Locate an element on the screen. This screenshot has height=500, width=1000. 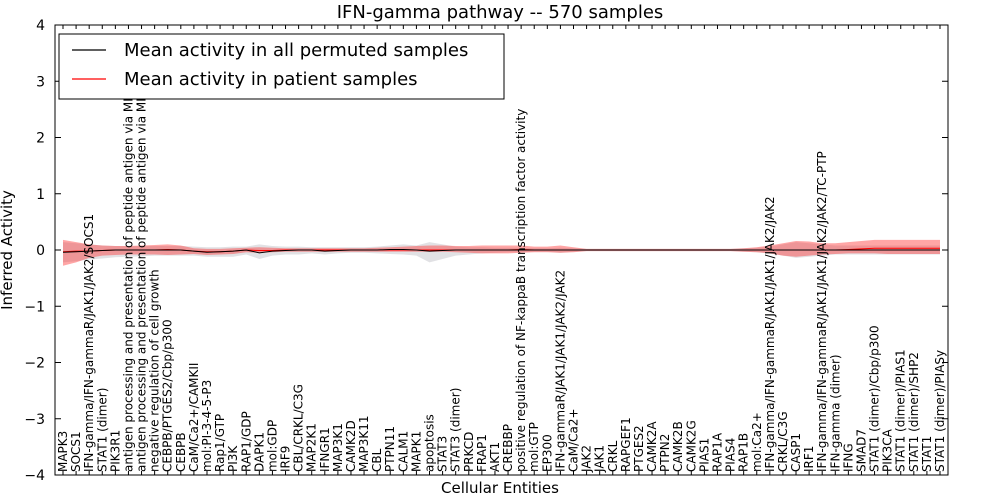
category-label: STAT3 is located at coordinates (443, 454).